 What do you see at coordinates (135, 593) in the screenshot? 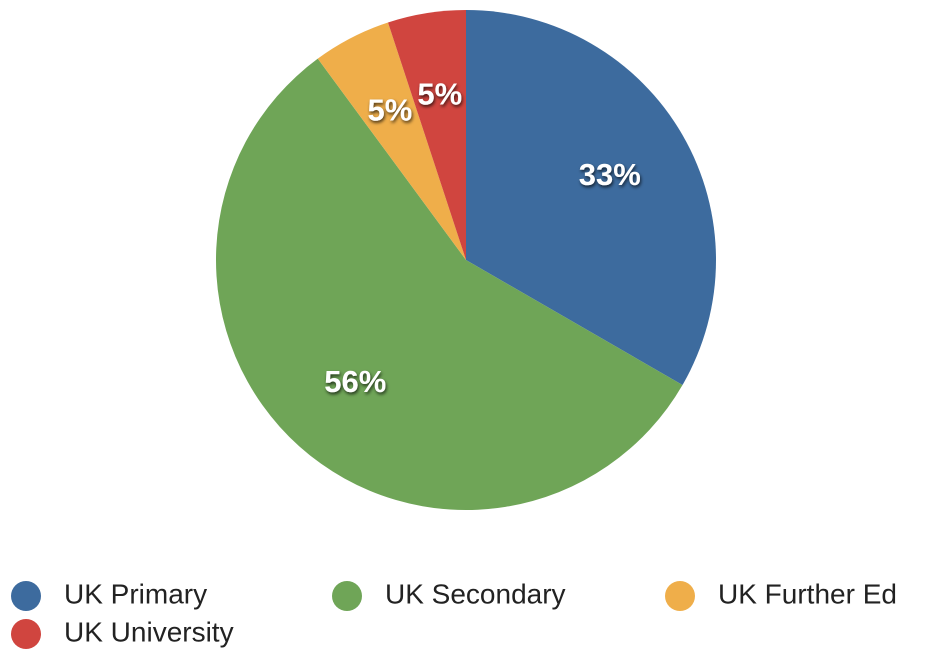
I see `legend-label: UK Primary` at bounding box center [135, 593].